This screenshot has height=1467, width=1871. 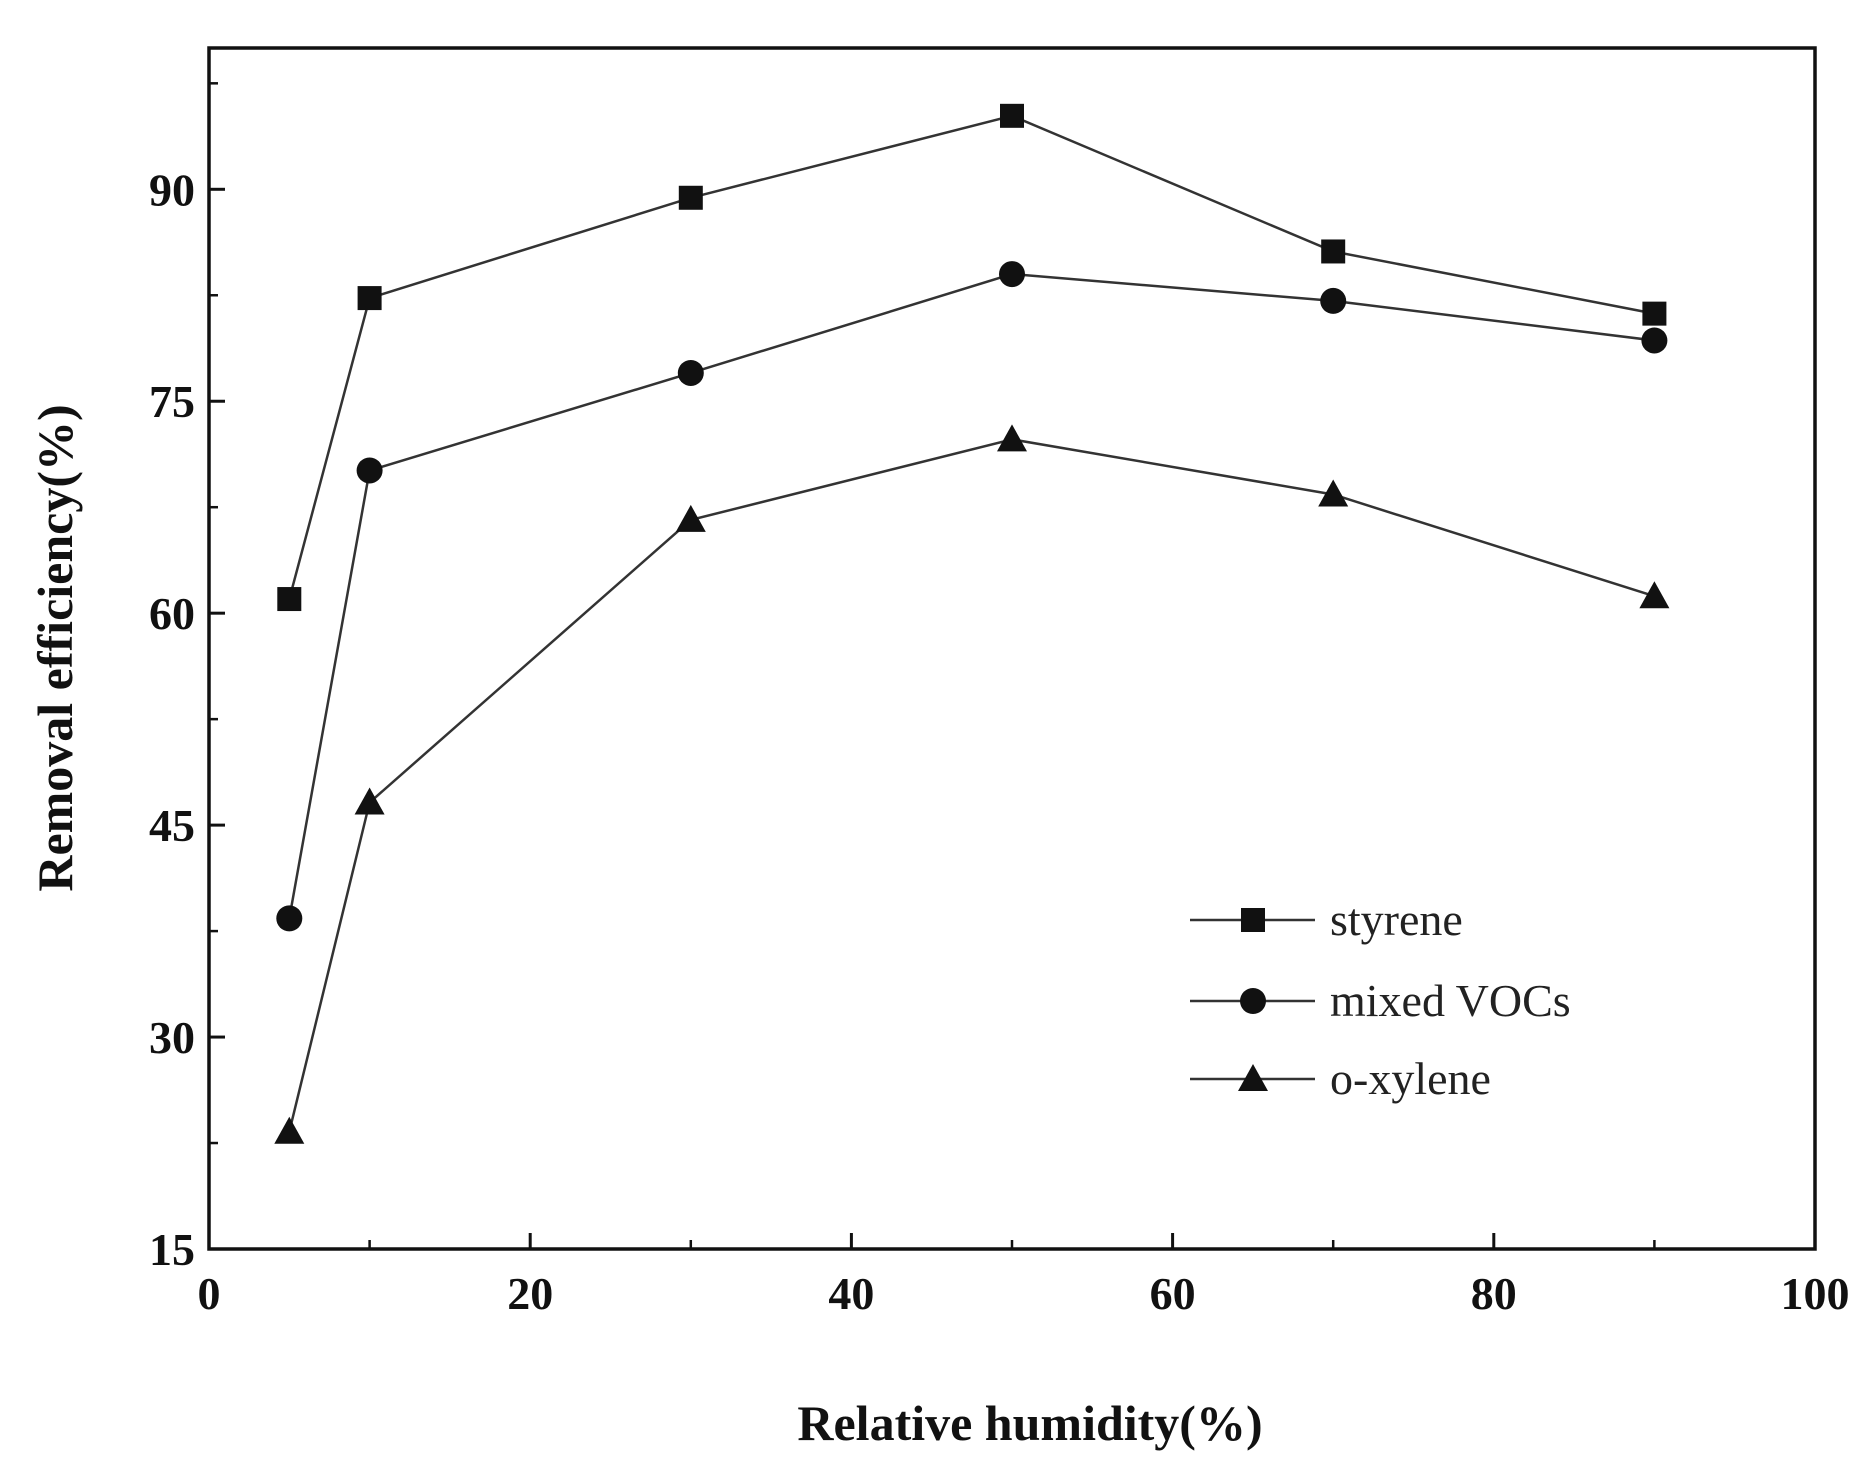 I want to click on legend: styrene mixed VOCs o-xylene, so click(x=1380, y=999).